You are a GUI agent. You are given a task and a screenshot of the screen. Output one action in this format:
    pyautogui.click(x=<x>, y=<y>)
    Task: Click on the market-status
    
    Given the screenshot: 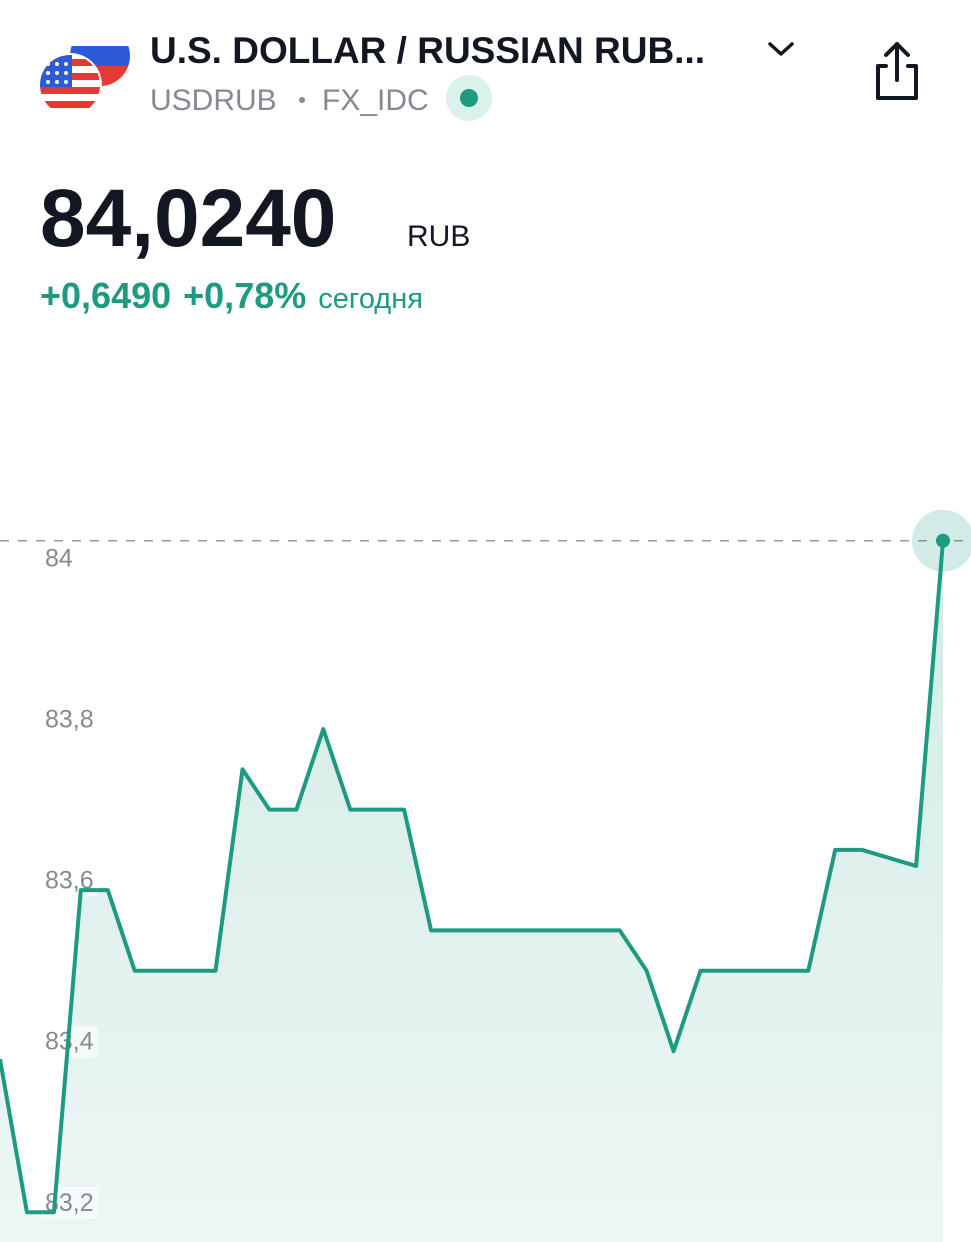 What is the action you would take?
    pyautogui.click(x=469, y=98)
    